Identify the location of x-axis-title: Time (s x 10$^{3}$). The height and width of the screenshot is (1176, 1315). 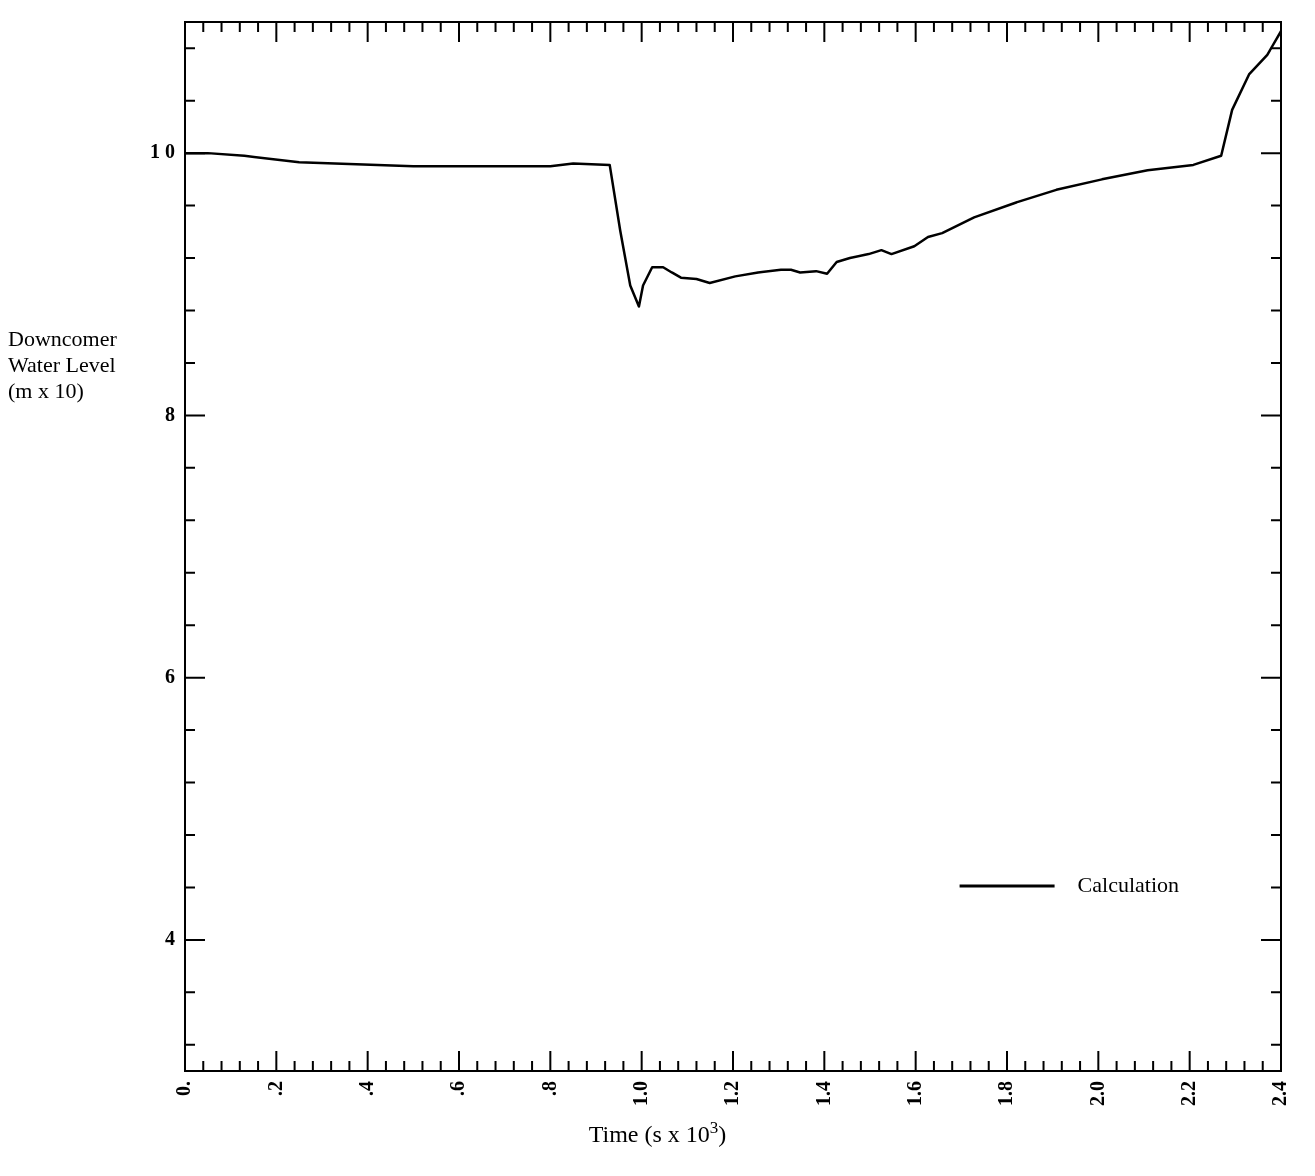
(657, 1133).